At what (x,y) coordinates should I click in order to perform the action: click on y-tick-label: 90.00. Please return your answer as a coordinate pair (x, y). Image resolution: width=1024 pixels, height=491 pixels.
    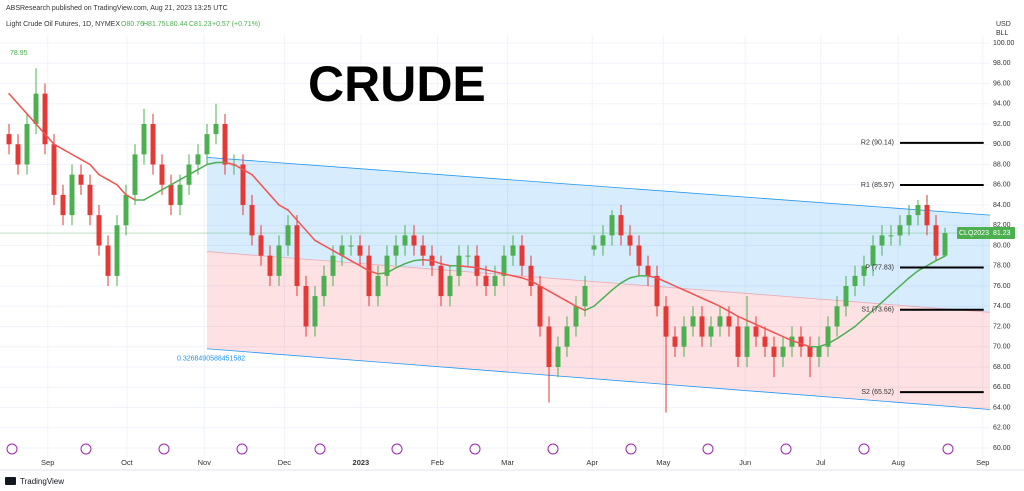
    Looking at the image, I should click on (1002, 144).